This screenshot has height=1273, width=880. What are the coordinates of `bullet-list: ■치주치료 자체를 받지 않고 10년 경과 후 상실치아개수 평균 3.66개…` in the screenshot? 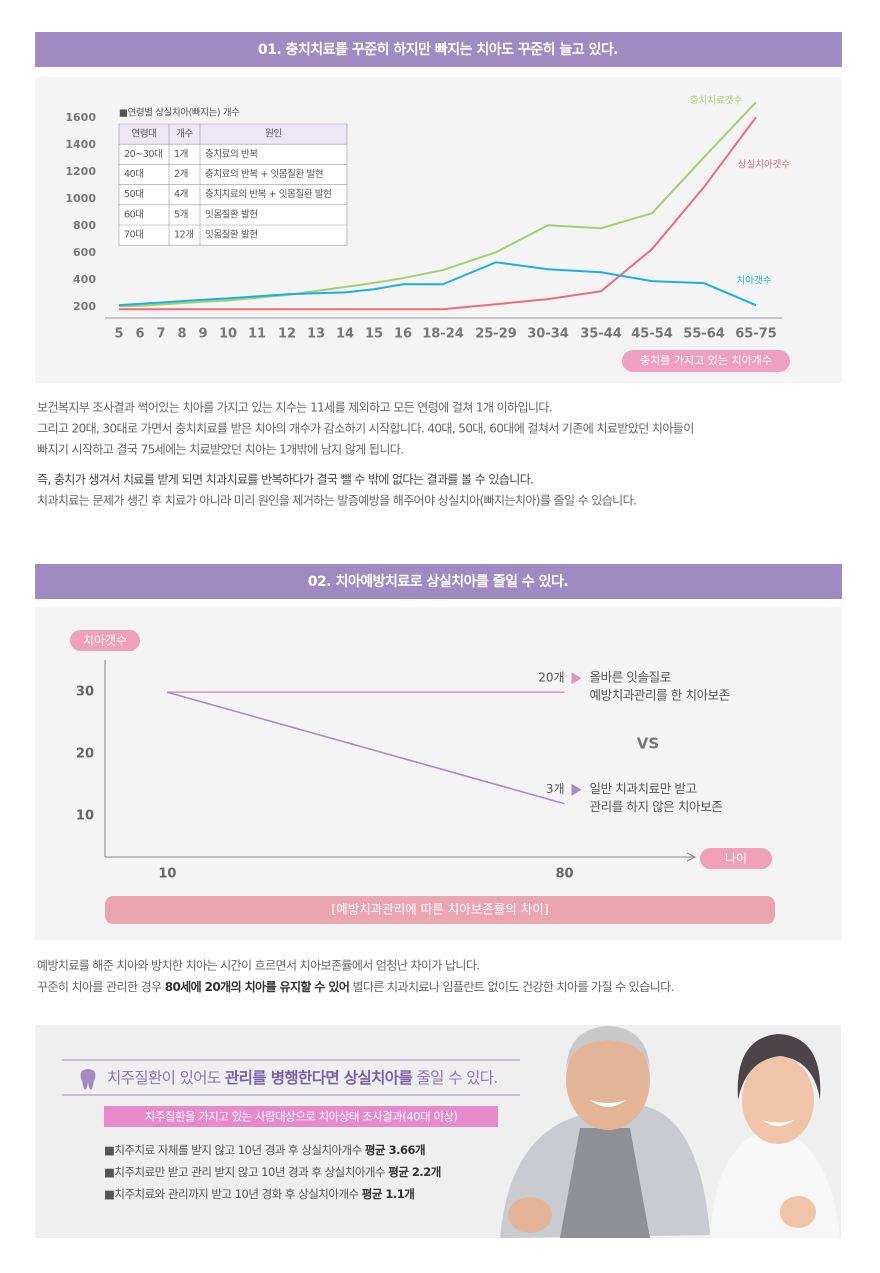 It's located at (272, 1172).